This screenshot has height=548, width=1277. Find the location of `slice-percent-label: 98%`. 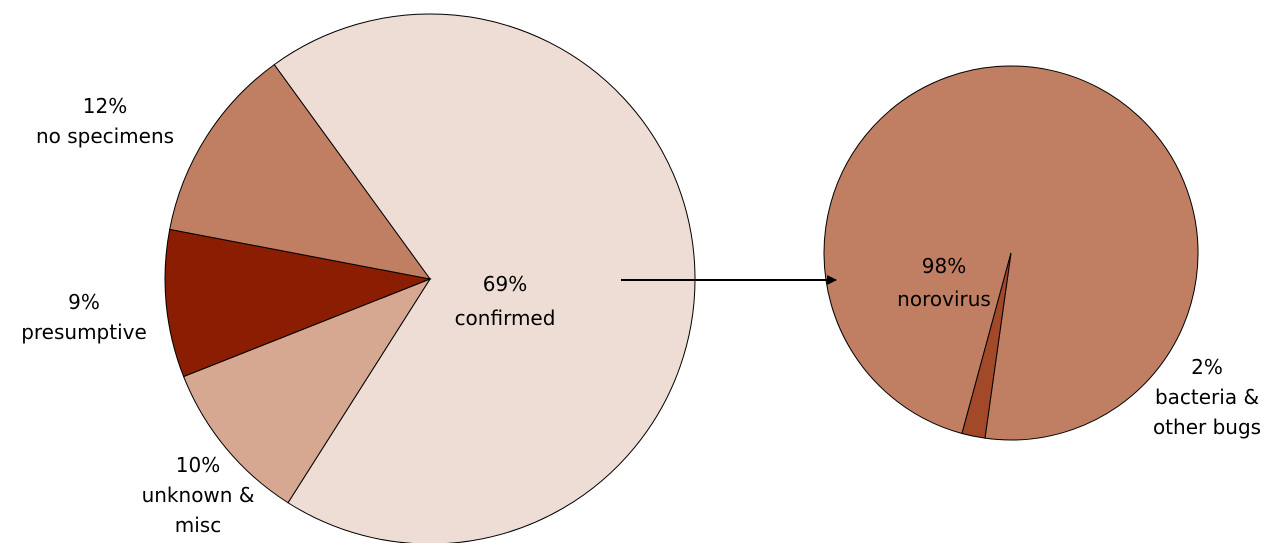

slice-percent-label: 98% is located at coordinates (944, 266).